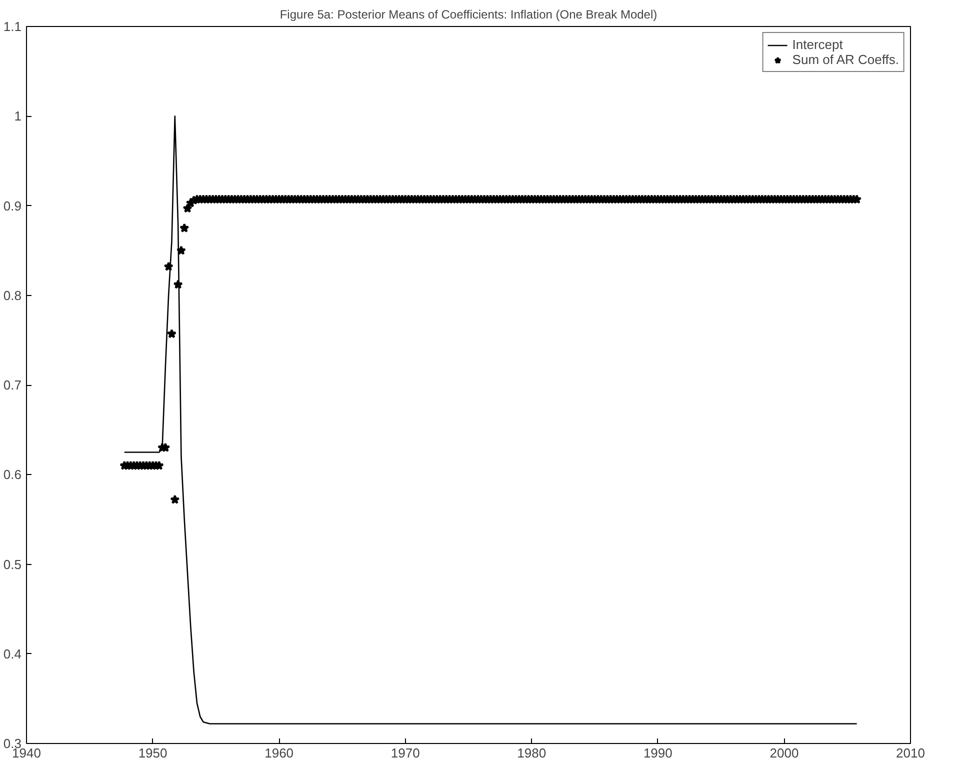 The width and height of the screenshot is (956, 768). Describe the element at coordinates (405, 753) in the screenshot. I see `x-tick-label: 1970` at that location.